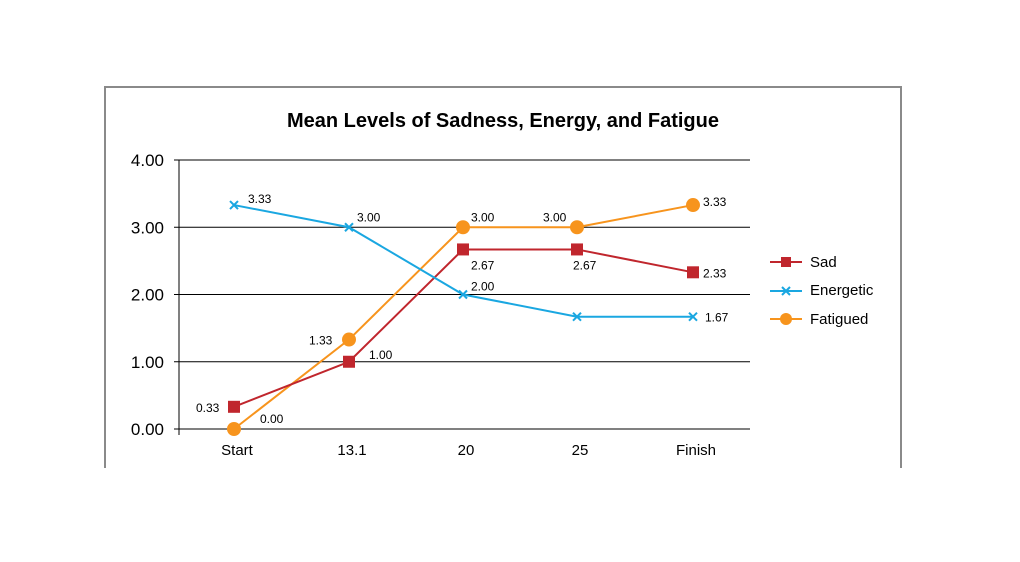  I want to click on legend-label: Energetic, so click(842, 291).